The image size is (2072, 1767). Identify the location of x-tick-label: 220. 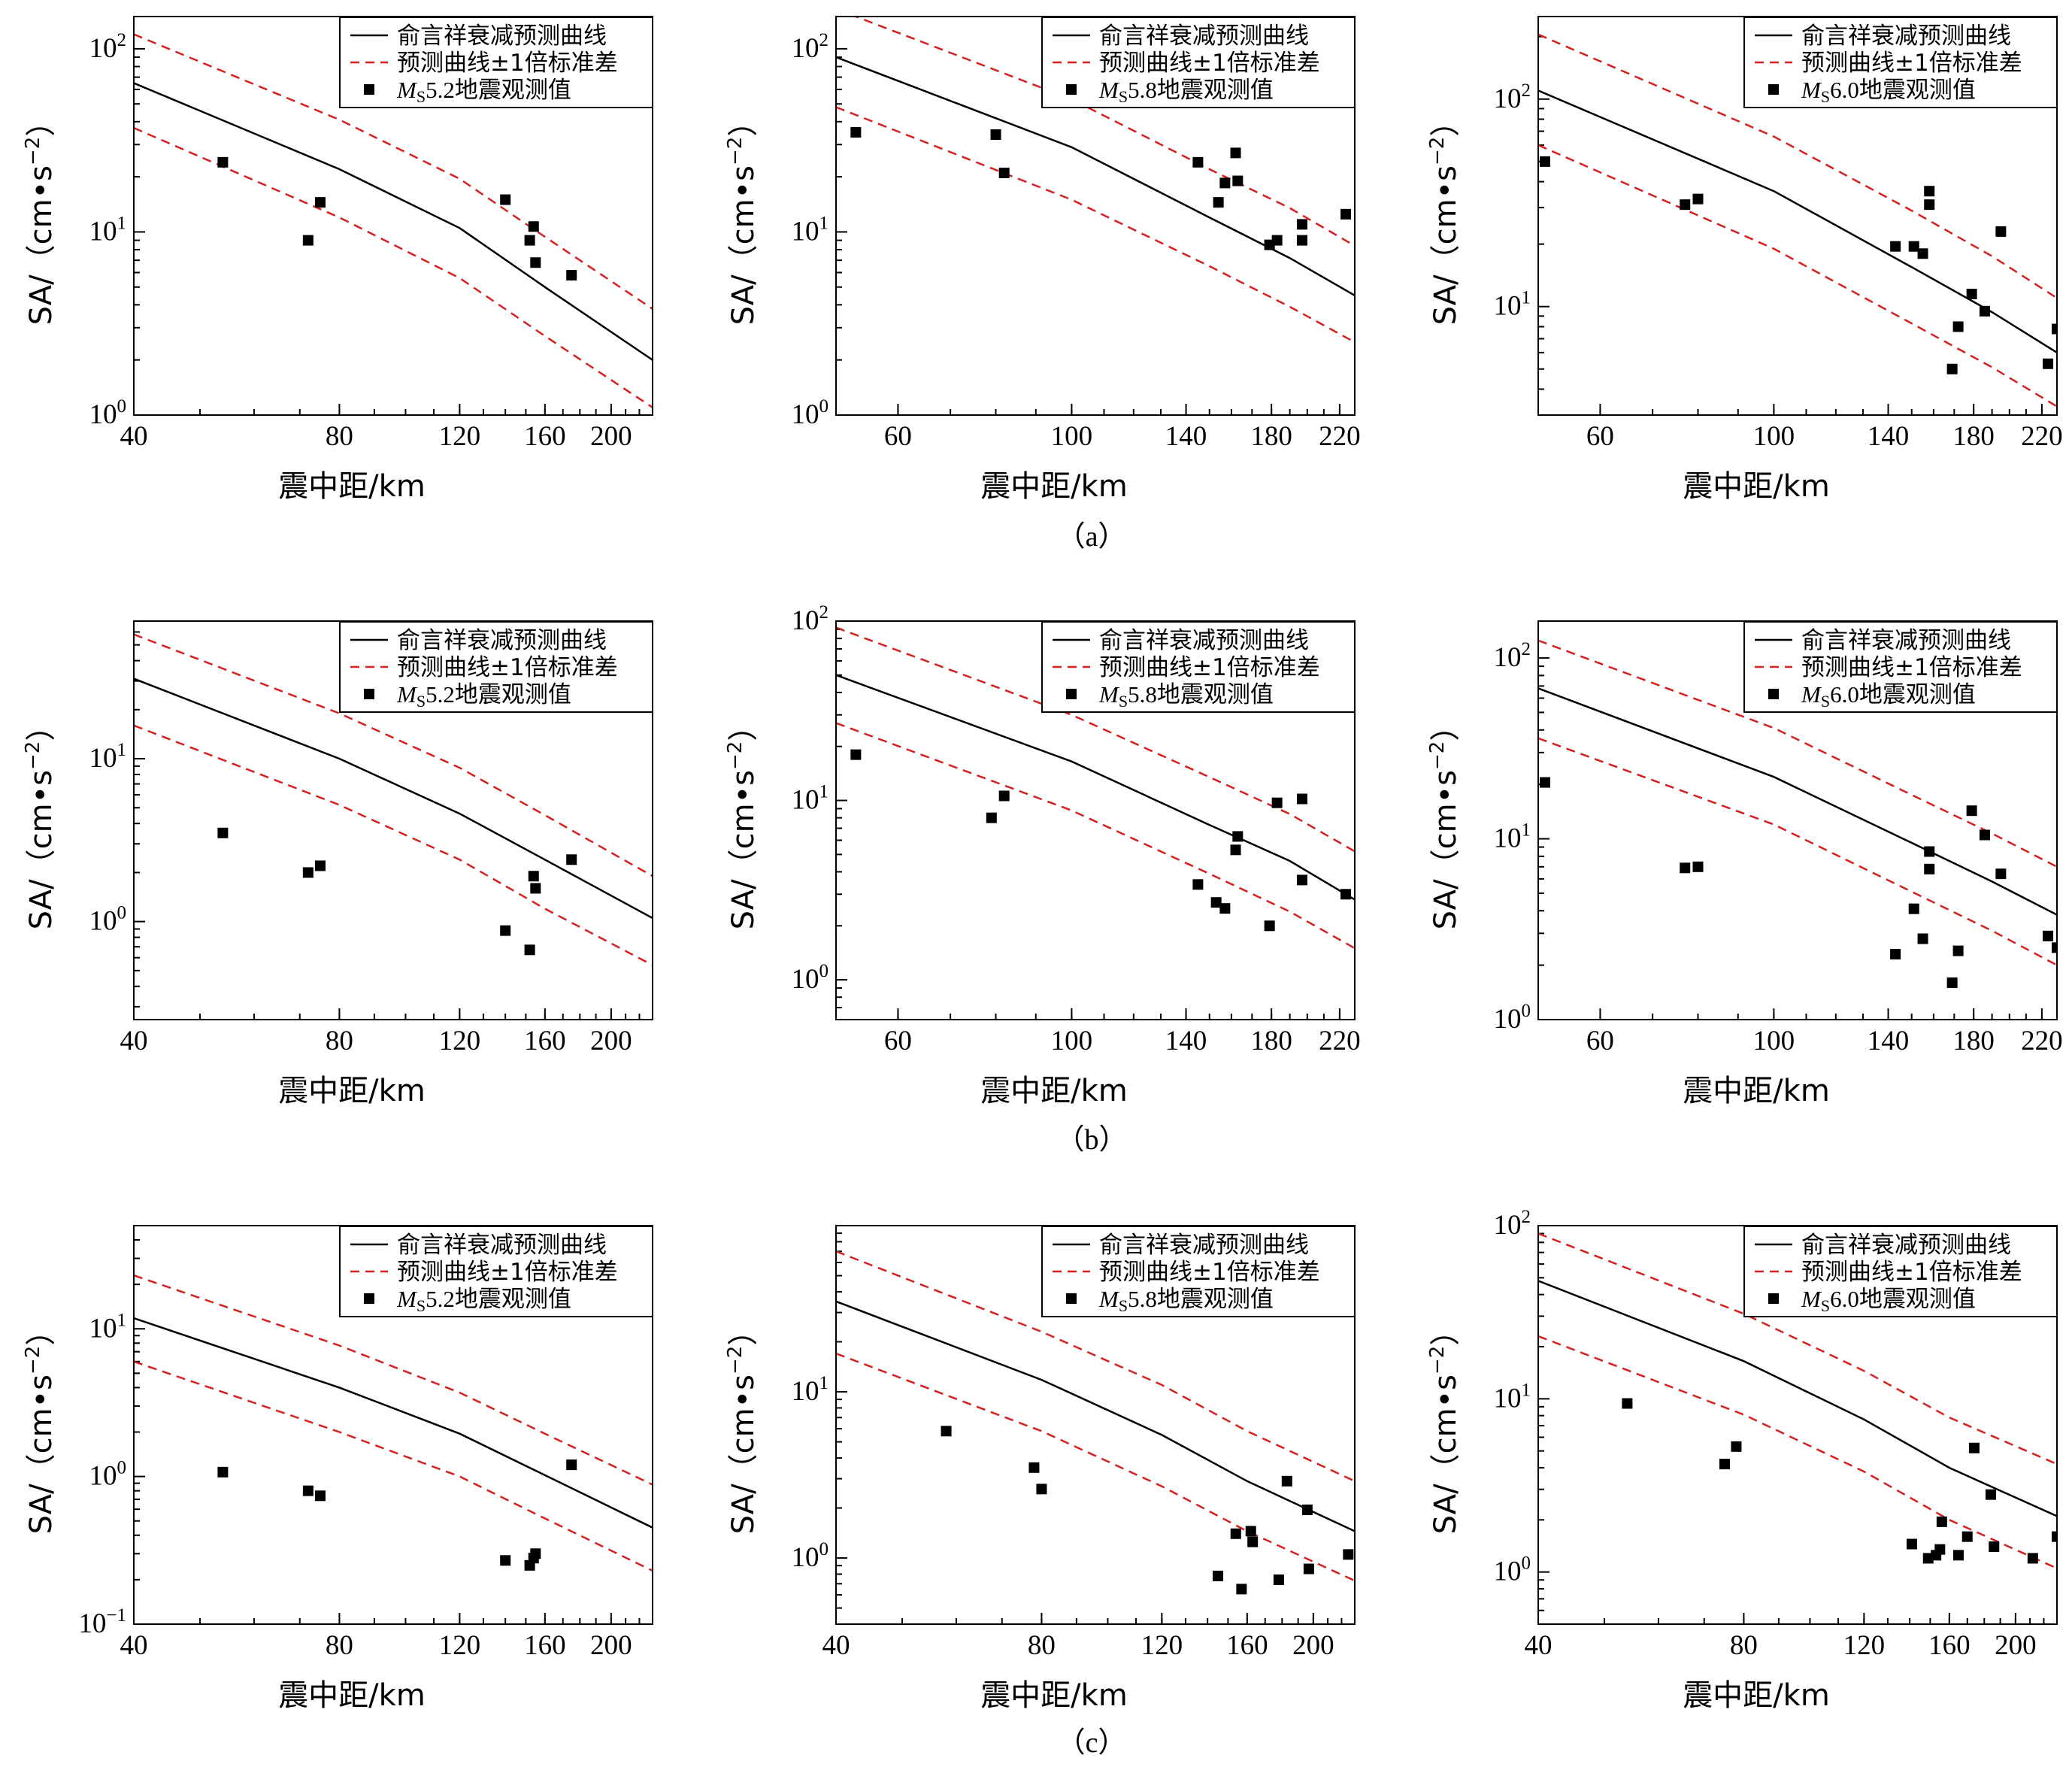
(1340, 1041).